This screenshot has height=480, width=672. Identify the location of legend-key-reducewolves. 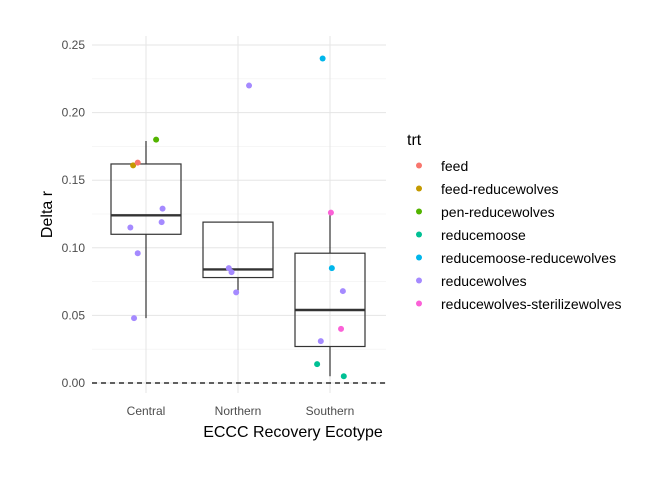
(419, 280).